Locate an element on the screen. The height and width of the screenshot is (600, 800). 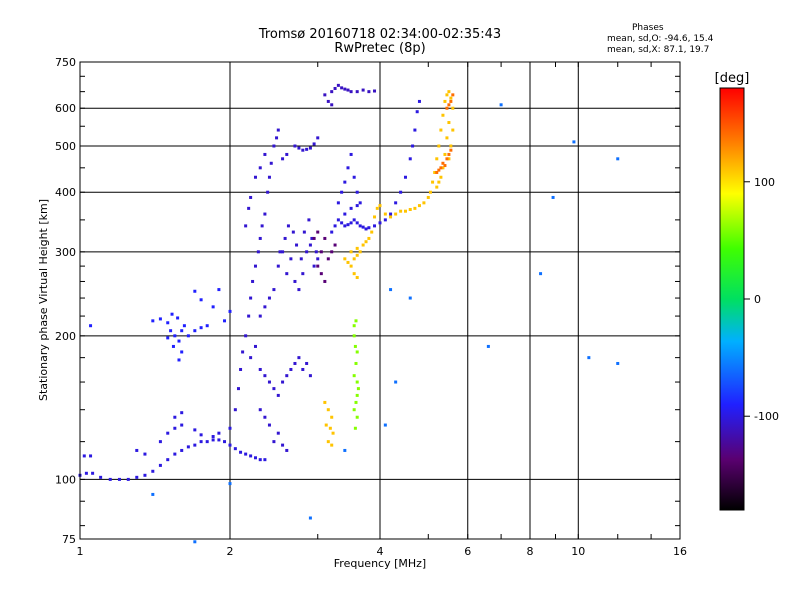
y-tick-label: 500 is located at coordinates (65, 146).